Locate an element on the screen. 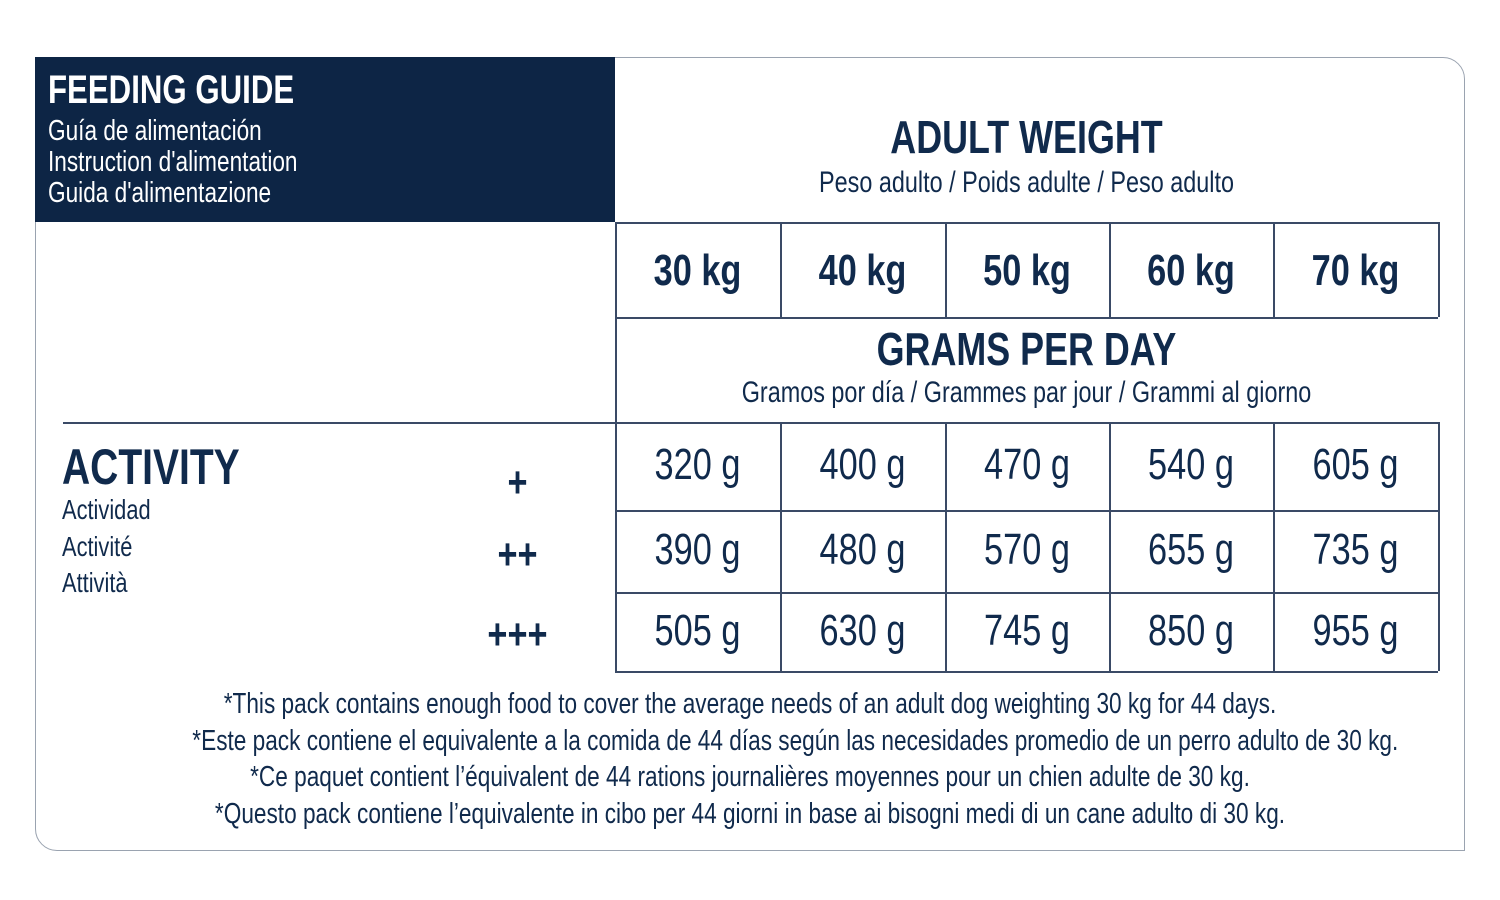 The width and height of the screenshot is (1500, 900). activity-level: + is located at coordinates (517, 482).